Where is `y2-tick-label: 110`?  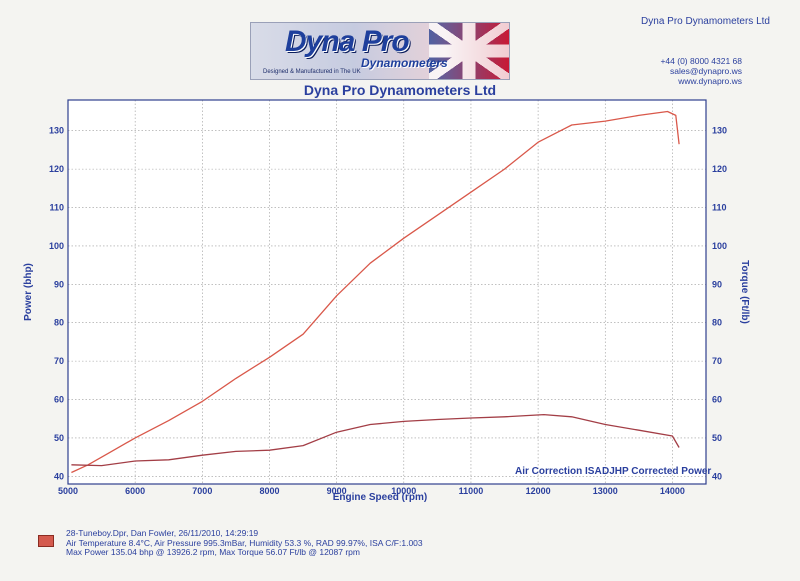
y2-tick-label: 110 is located at coordinates (719, 208).